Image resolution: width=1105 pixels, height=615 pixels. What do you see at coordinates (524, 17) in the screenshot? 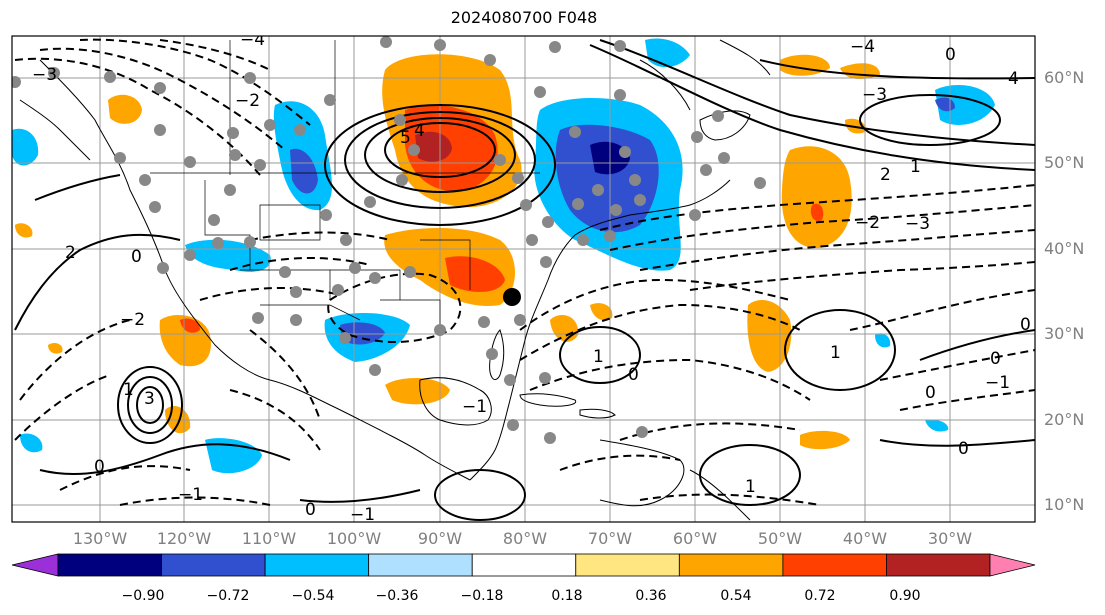
I see `map-title: 2024080700 F048` at bounding box center [524, 17].